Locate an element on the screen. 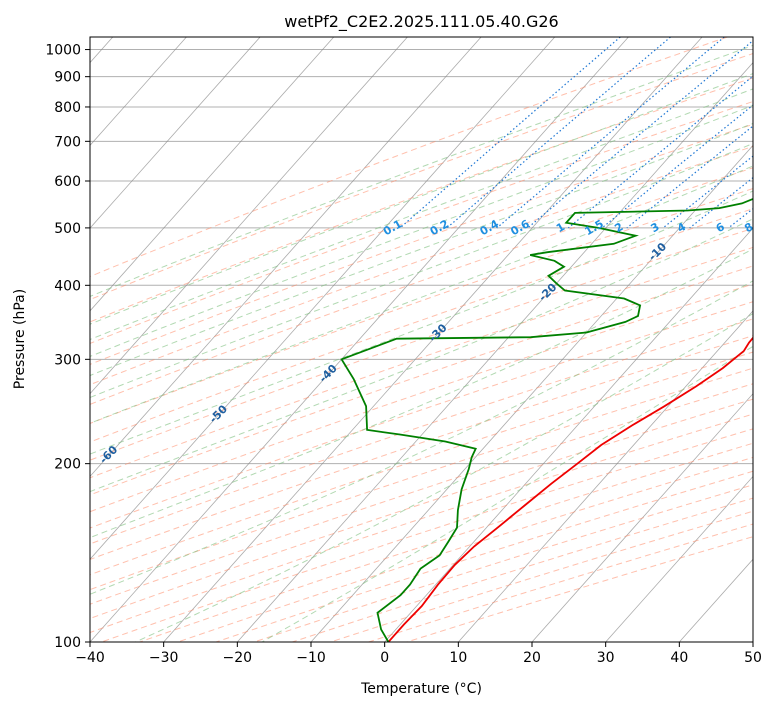  x-tick-label: 20 is located at coordinates (532, 658).